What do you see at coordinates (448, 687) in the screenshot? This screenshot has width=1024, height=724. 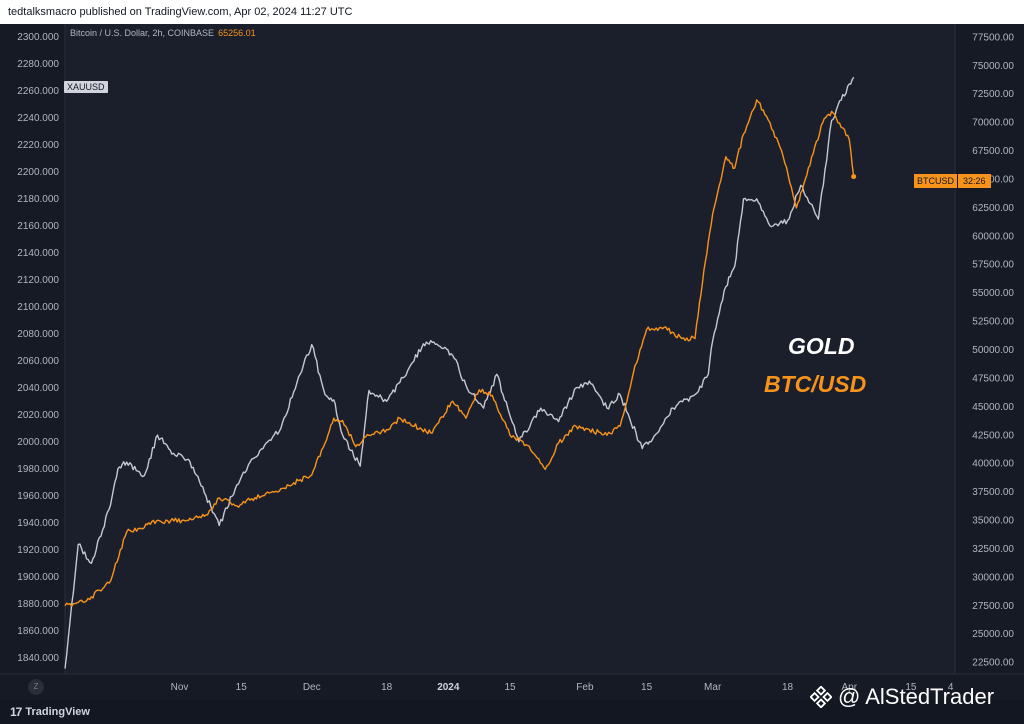 I see `x-axis-tick-label: 2024` at bounding box center [448, 687].